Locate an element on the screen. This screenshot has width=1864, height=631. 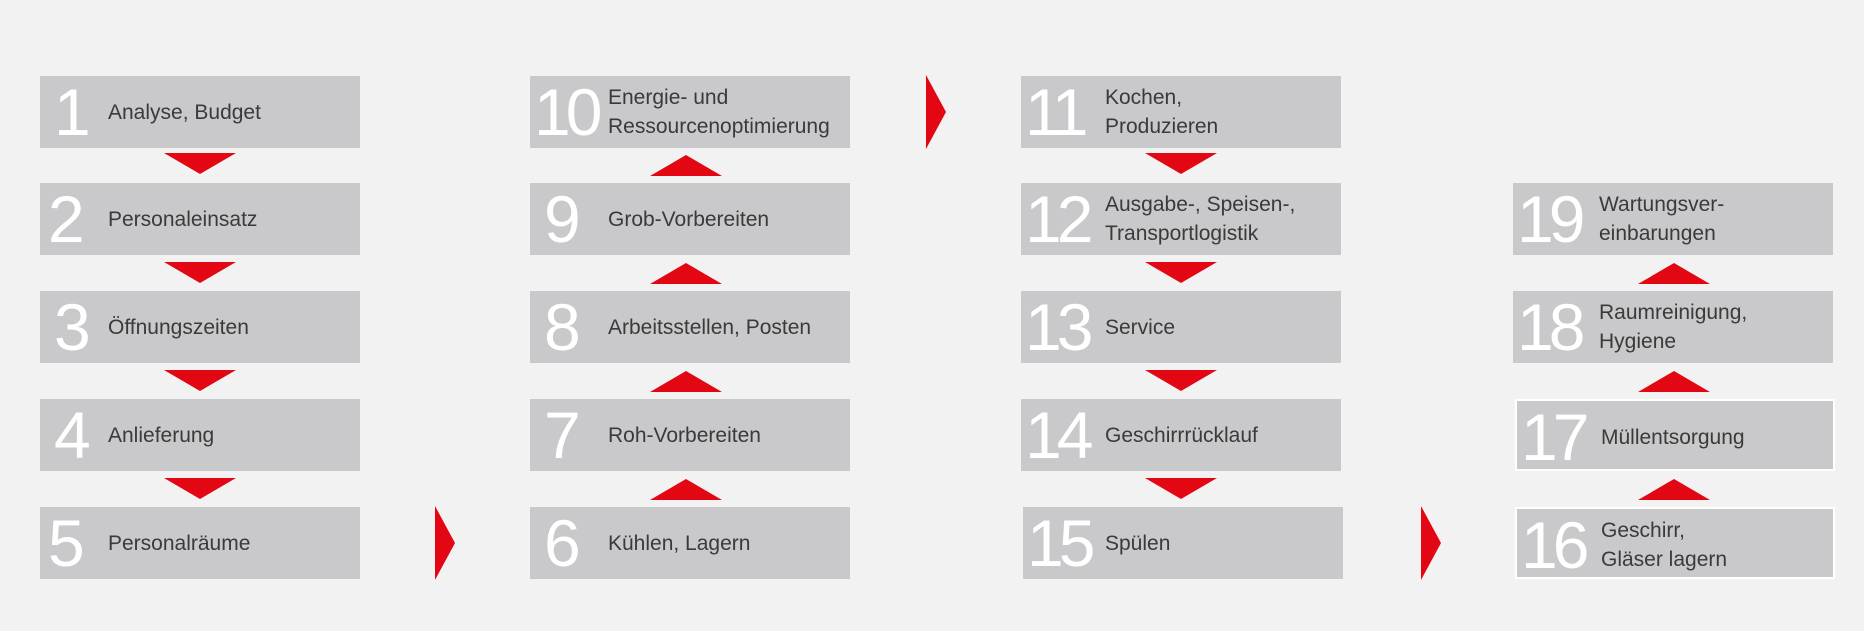
step-9: 9 Grob-Vorbereiten is located at coordinates (690, 219).